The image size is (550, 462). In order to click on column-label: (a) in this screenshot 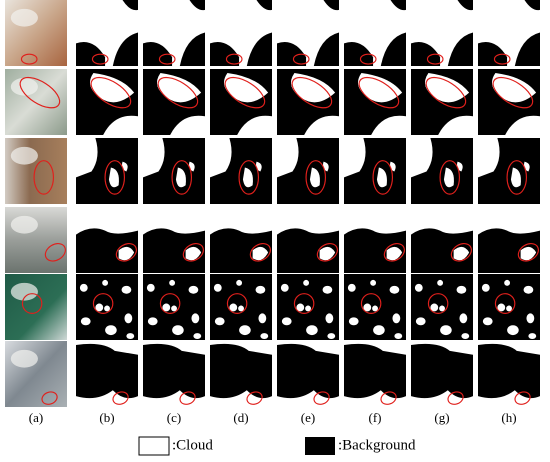, I will do `click(36, 417)`.